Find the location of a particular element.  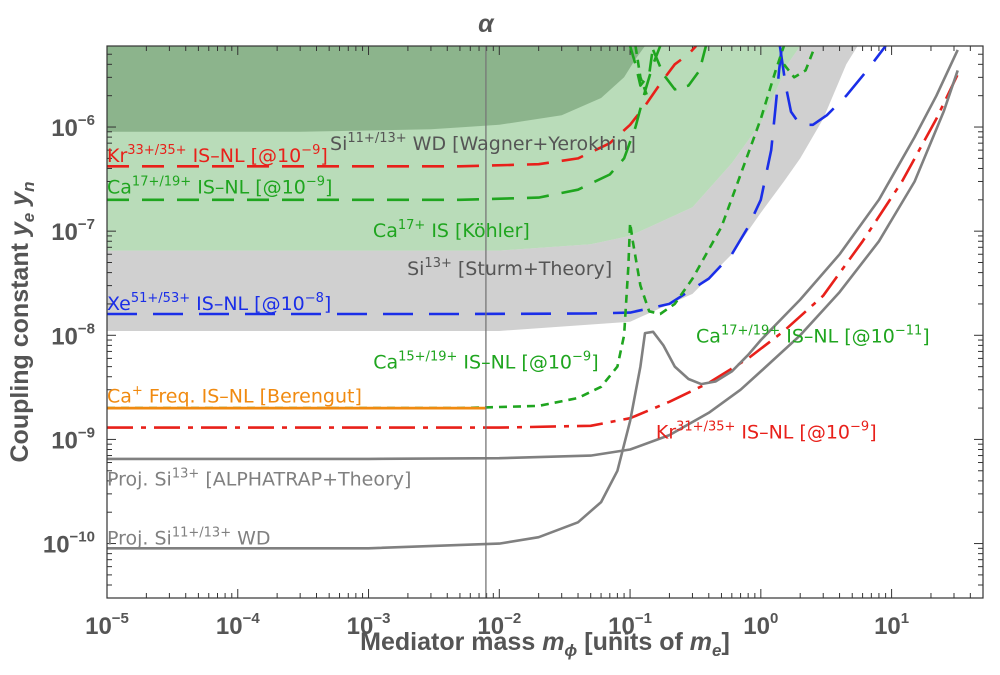

x-tick-label: 10⁻³ is located at coordinates (369, 625).